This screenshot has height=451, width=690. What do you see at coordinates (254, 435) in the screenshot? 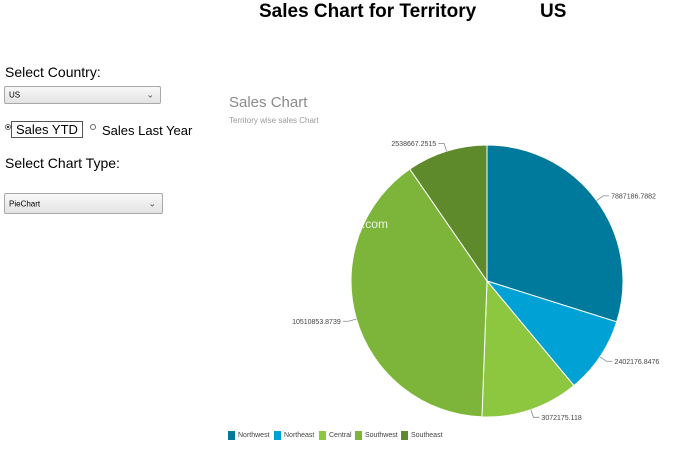
I see `legend-label: Northwest` at bounding box center [254, 435].